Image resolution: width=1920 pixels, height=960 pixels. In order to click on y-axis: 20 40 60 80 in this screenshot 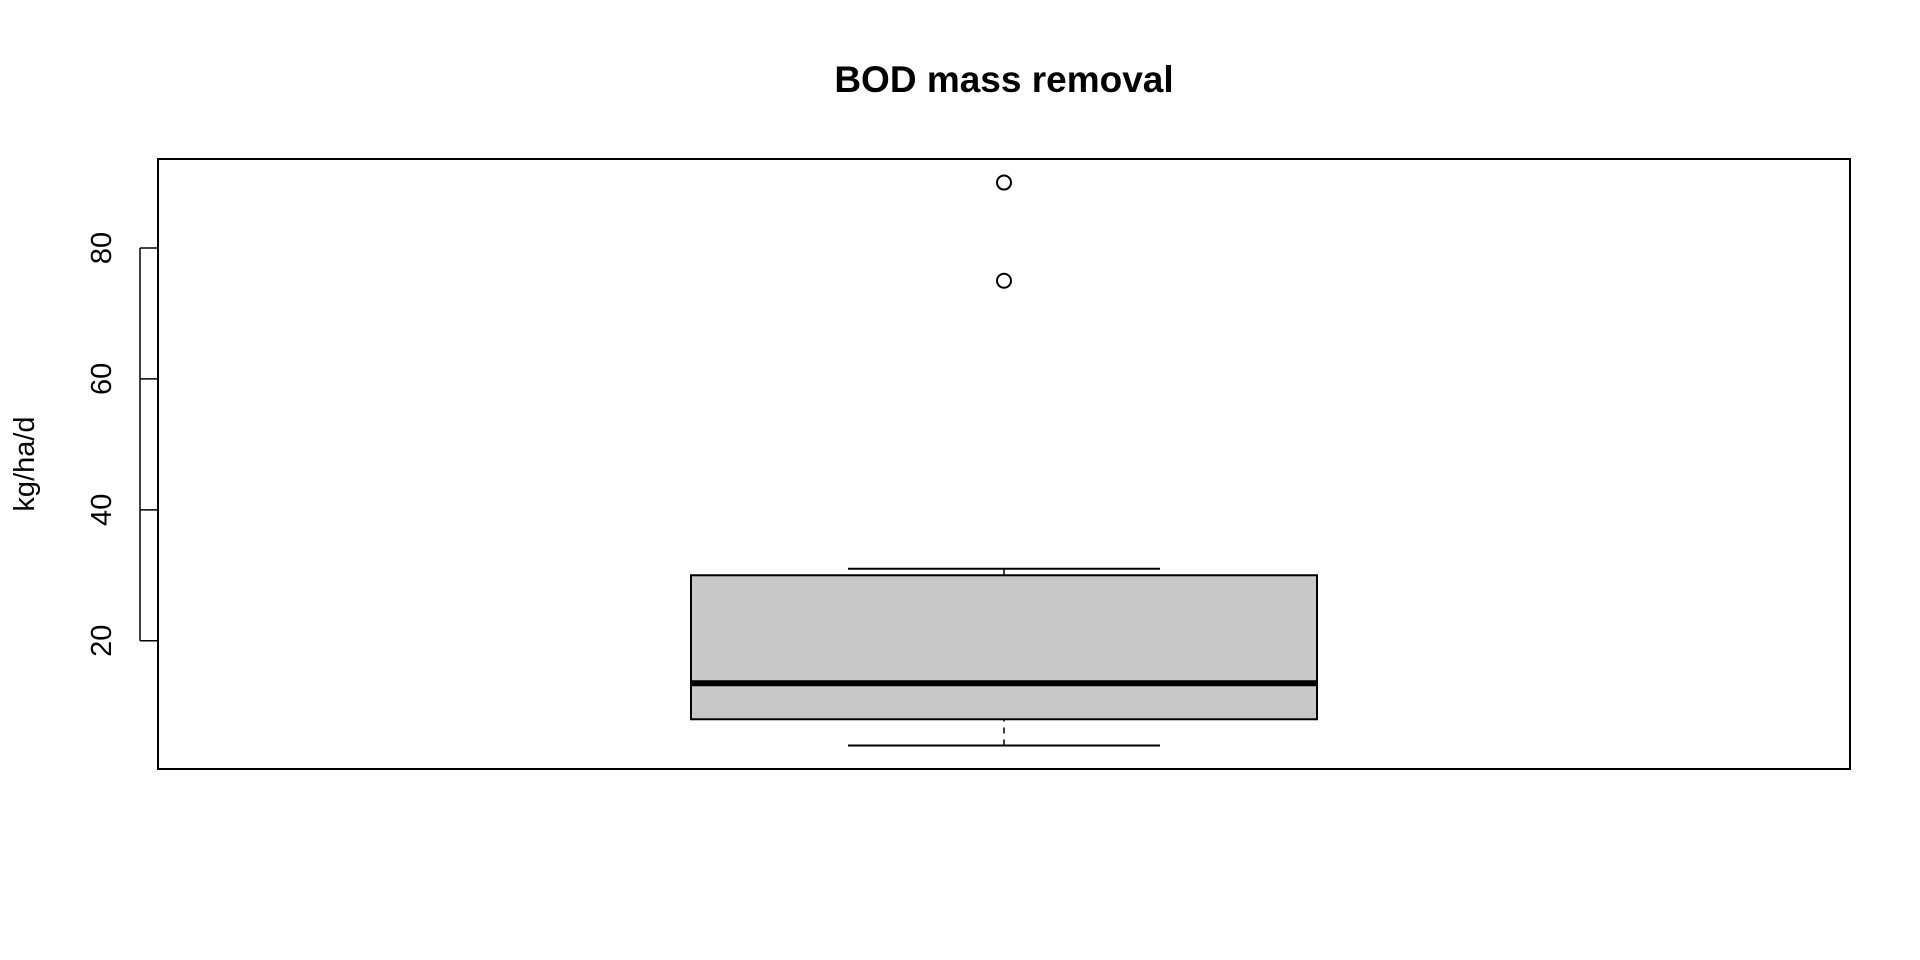, I will do `click(122, 444)`.